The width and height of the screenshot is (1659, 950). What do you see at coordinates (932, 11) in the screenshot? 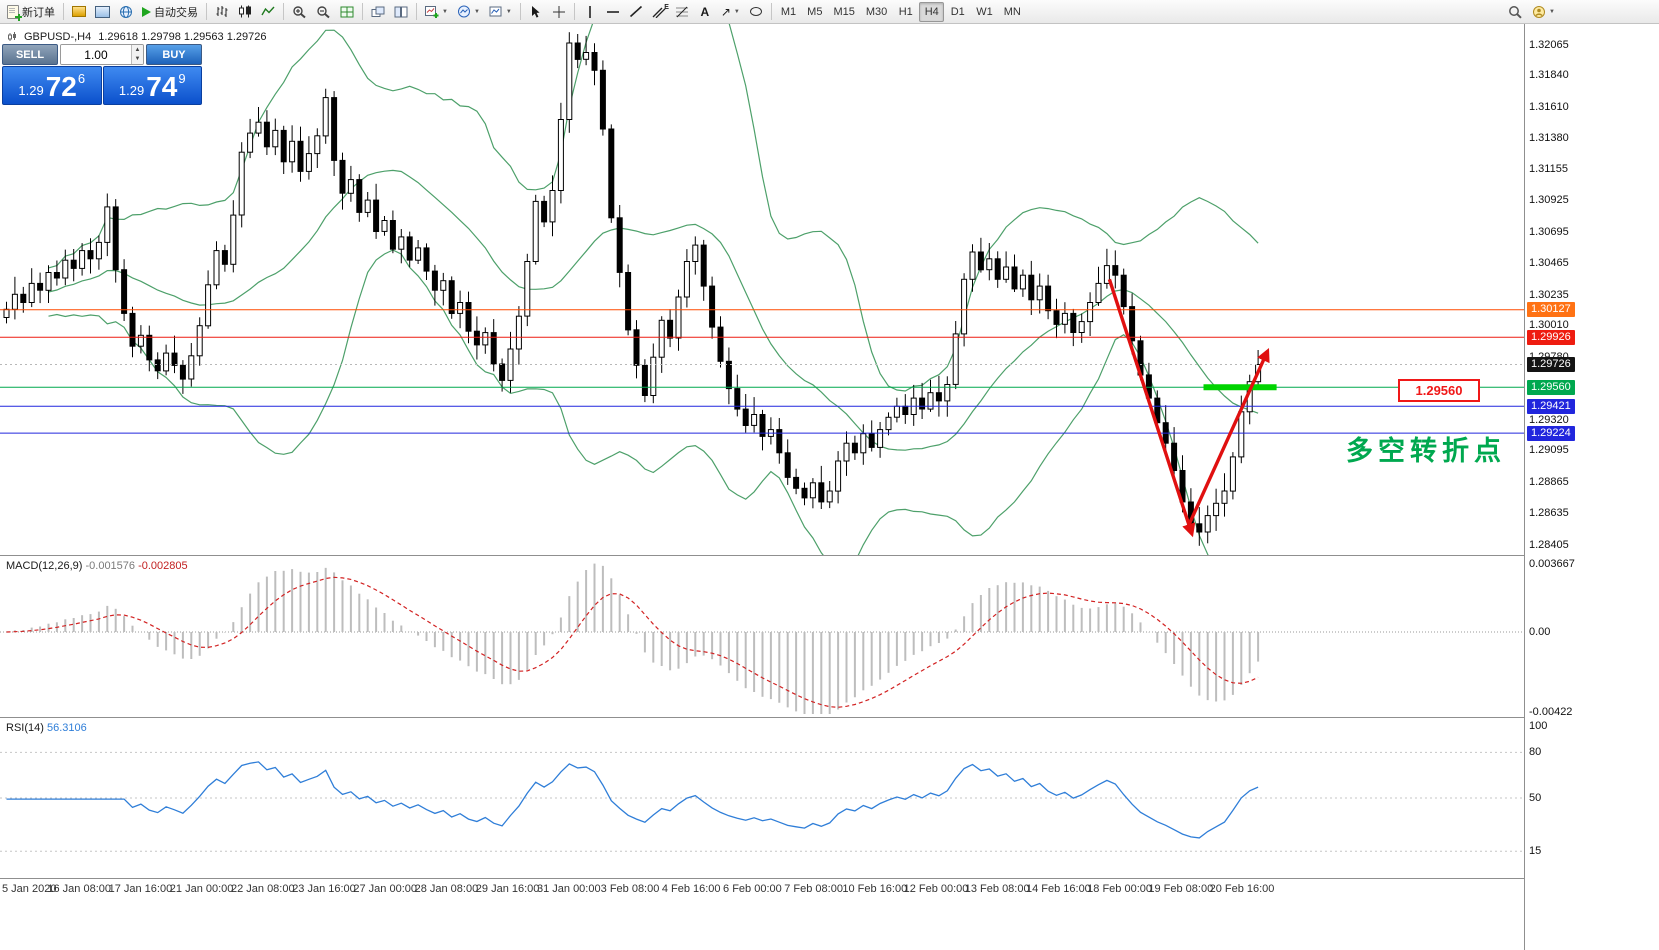
I see `timeframe-button-h4: H4` at bounding box center [932, 11].